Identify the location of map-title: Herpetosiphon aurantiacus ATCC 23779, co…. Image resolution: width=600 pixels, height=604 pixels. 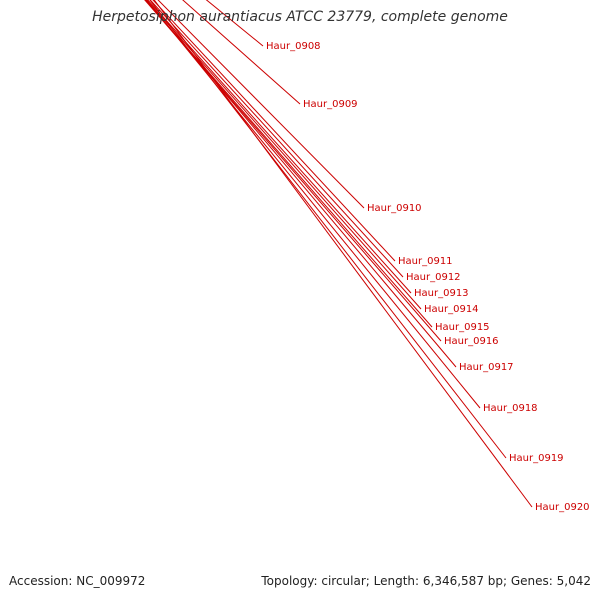
(300, 17).